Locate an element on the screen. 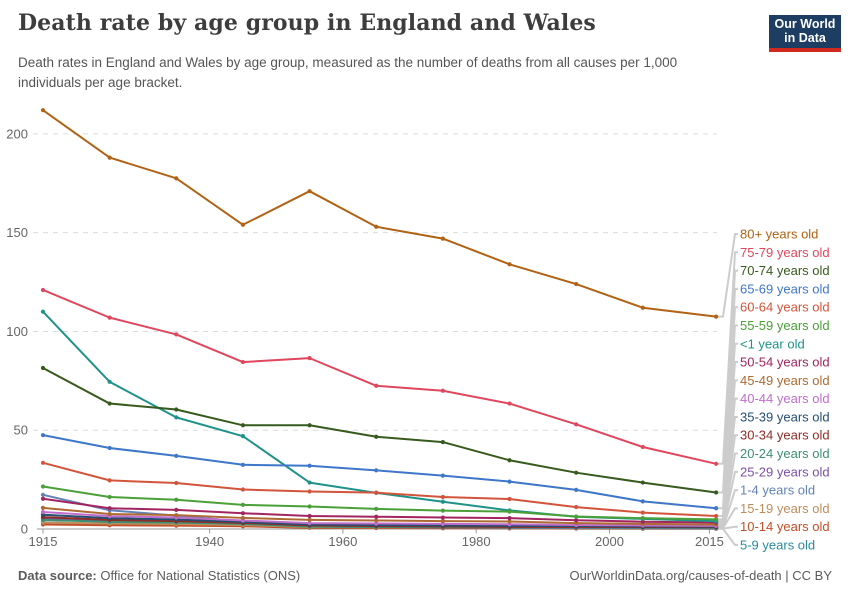 This screenshot has width=850, height=600. data-source-text: Office for National Statistics (ONS) is located at coordinates (198, 575).